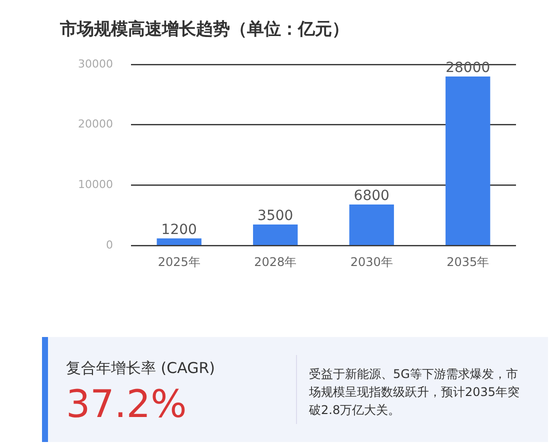 The image size is (552, 444). I want to click on text: 37.2%, so click(127, 404).